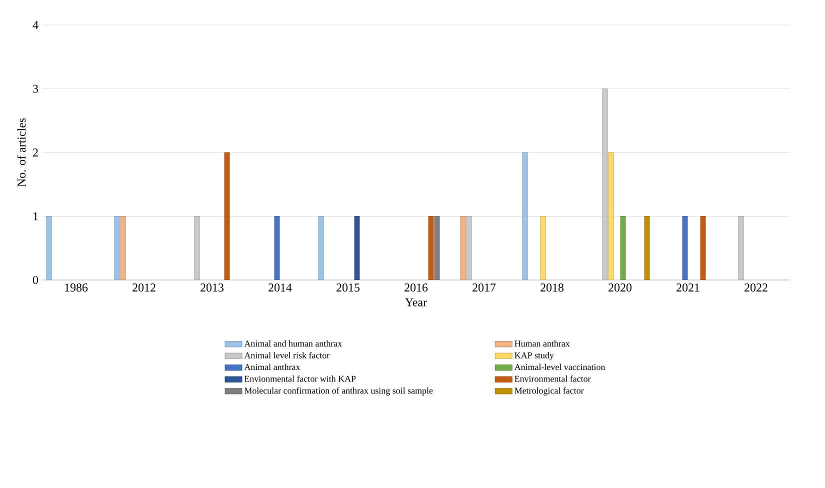 Image resolution: width=825 pixels, height=488 pixels. What do you see at coordinates (35, 152) in the screenshot?
I see `y-tick-label: 2` at bounding box center [35, 152].